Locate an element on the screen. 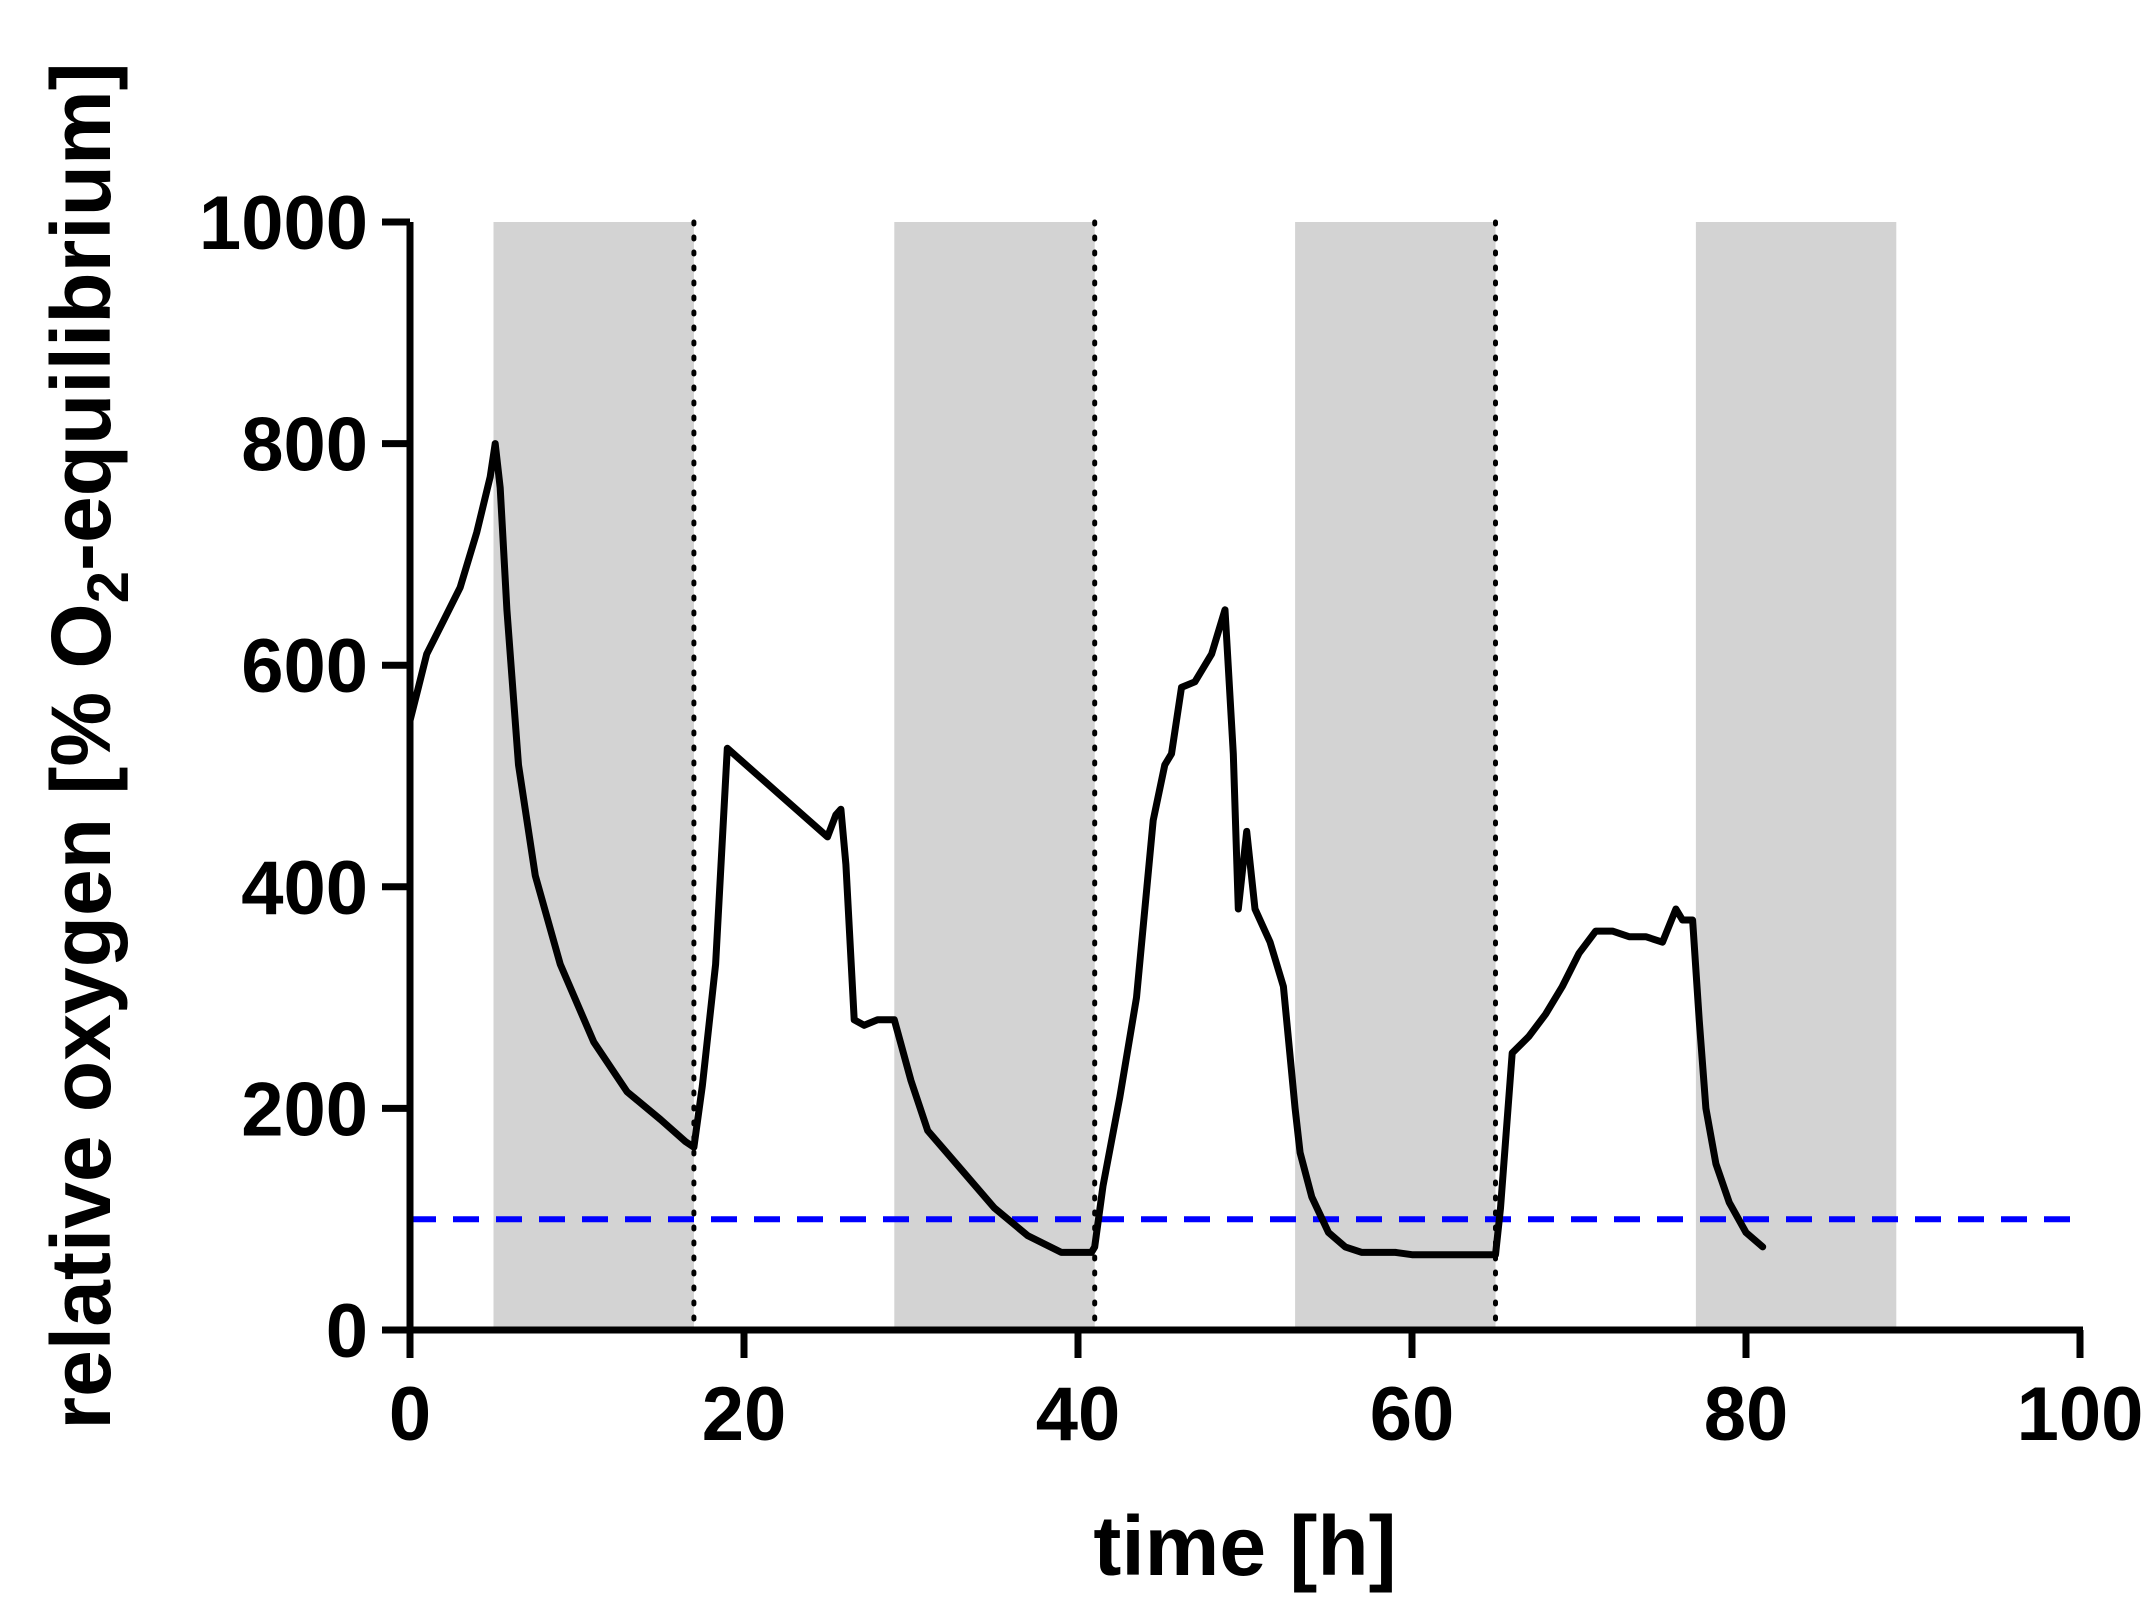 This screenshot has width=2150, height=1610. y-axis-ticks: 0 200 400 600 800 1000 is located at coordinates (304, 777).